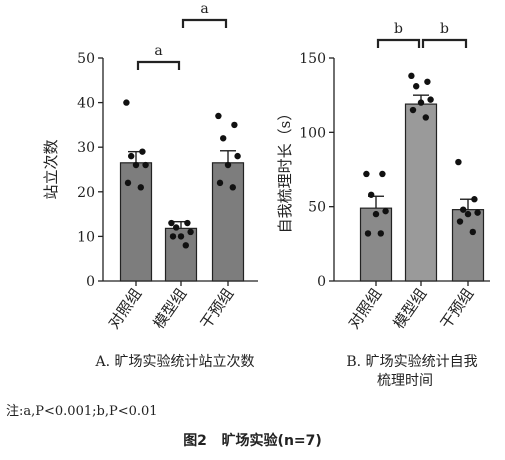 The image size is (505, 460). Describe the element at coordinates (285, 170) in the screenshot. I see `panel-b-y-axis-label: 自我梳理时长（s）` at that location.